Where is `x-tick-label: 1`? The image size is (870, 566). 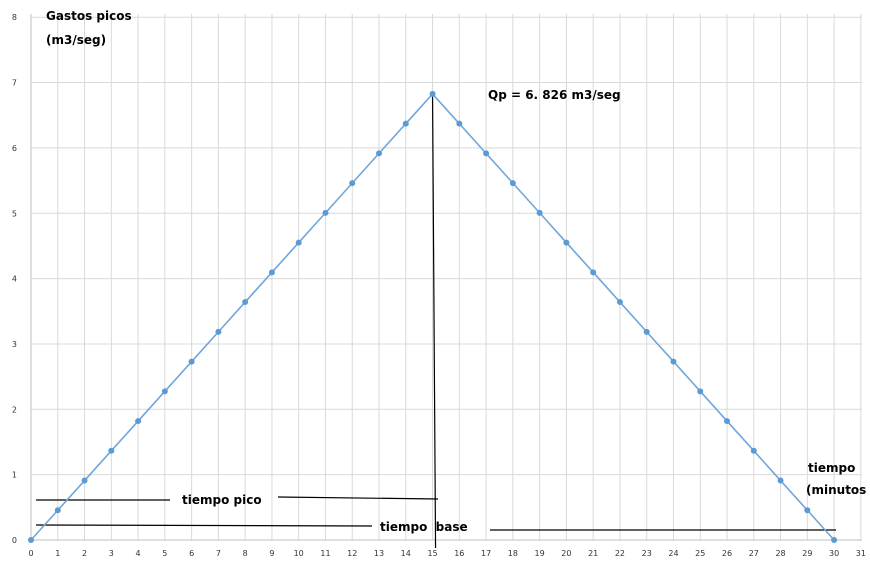
x-tick-label: 1 is located at coordinates (57, 553).